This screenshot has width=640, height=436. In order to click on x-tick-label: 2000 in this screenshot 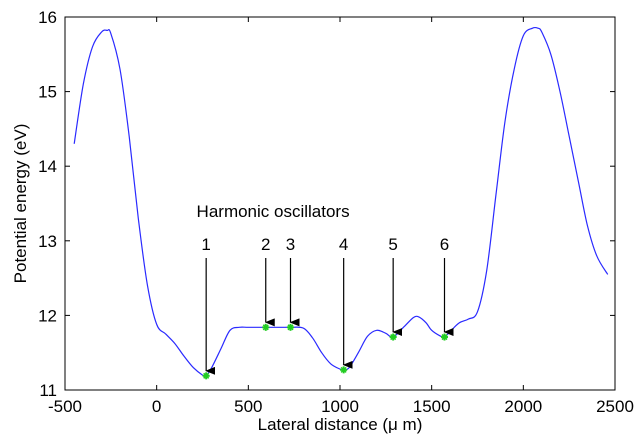, I will do `click(523, 406)`.